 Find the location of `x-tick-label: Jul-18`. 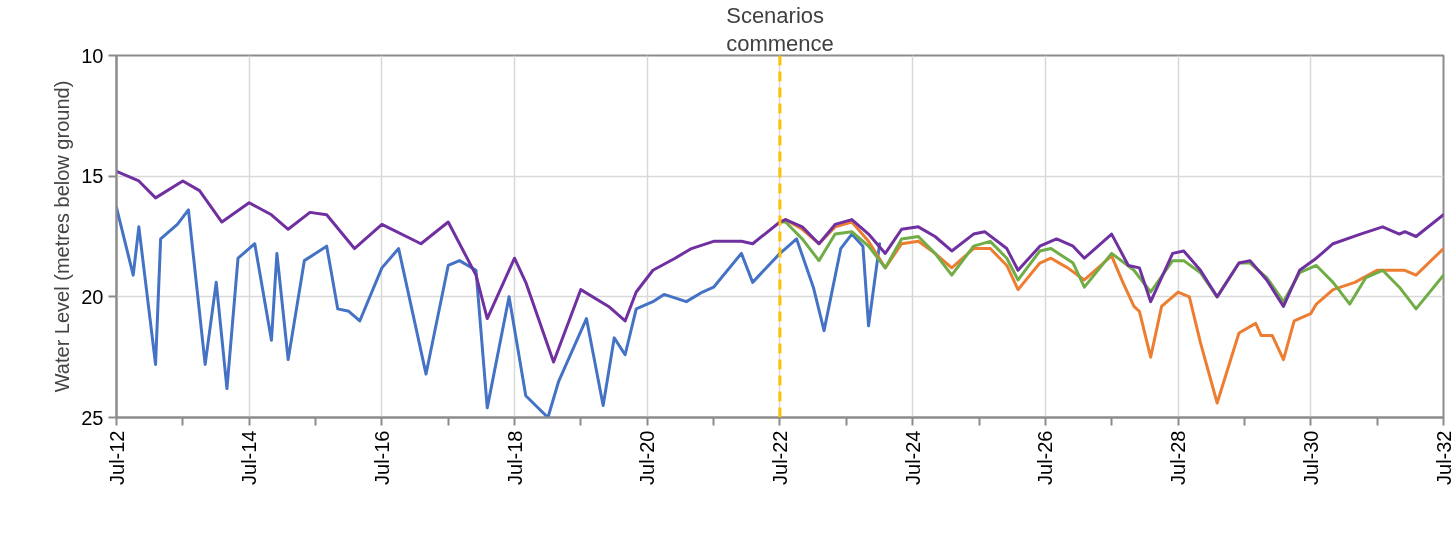

x-tick-label: Jul-18 is located at coordinates (514, 457).